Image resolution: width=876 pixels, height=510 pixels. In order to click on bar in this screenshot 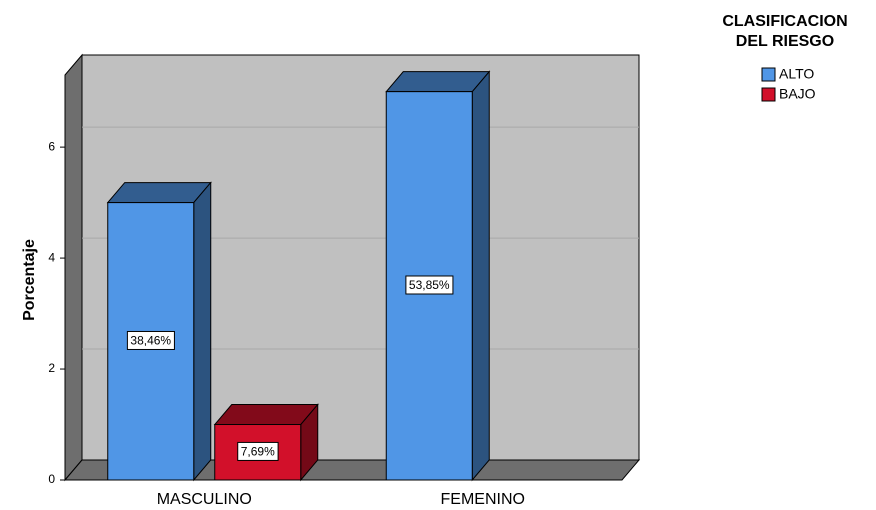, I will do `click(438, 276)`.